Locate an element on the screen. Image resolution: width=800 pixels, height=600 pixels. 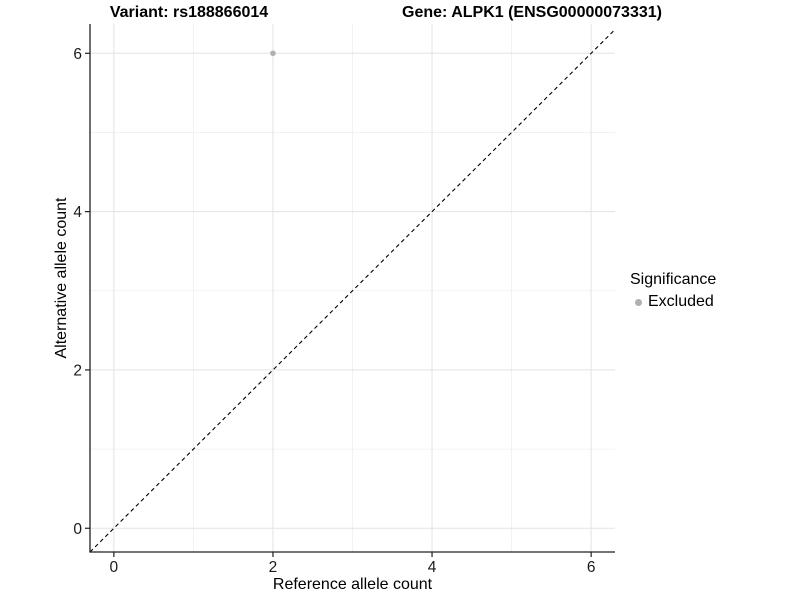
data-point is located at coordinates (273, 53).